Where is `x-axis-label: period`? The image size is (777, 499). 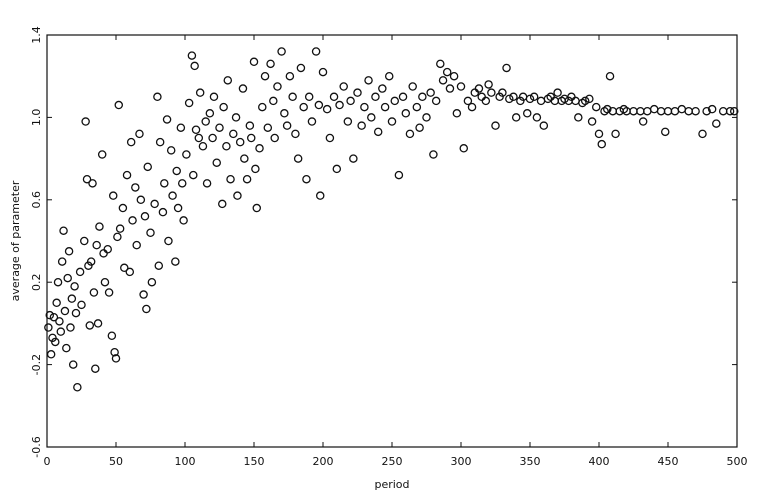
x-axis-label: period is located at coordinates (391, 484).